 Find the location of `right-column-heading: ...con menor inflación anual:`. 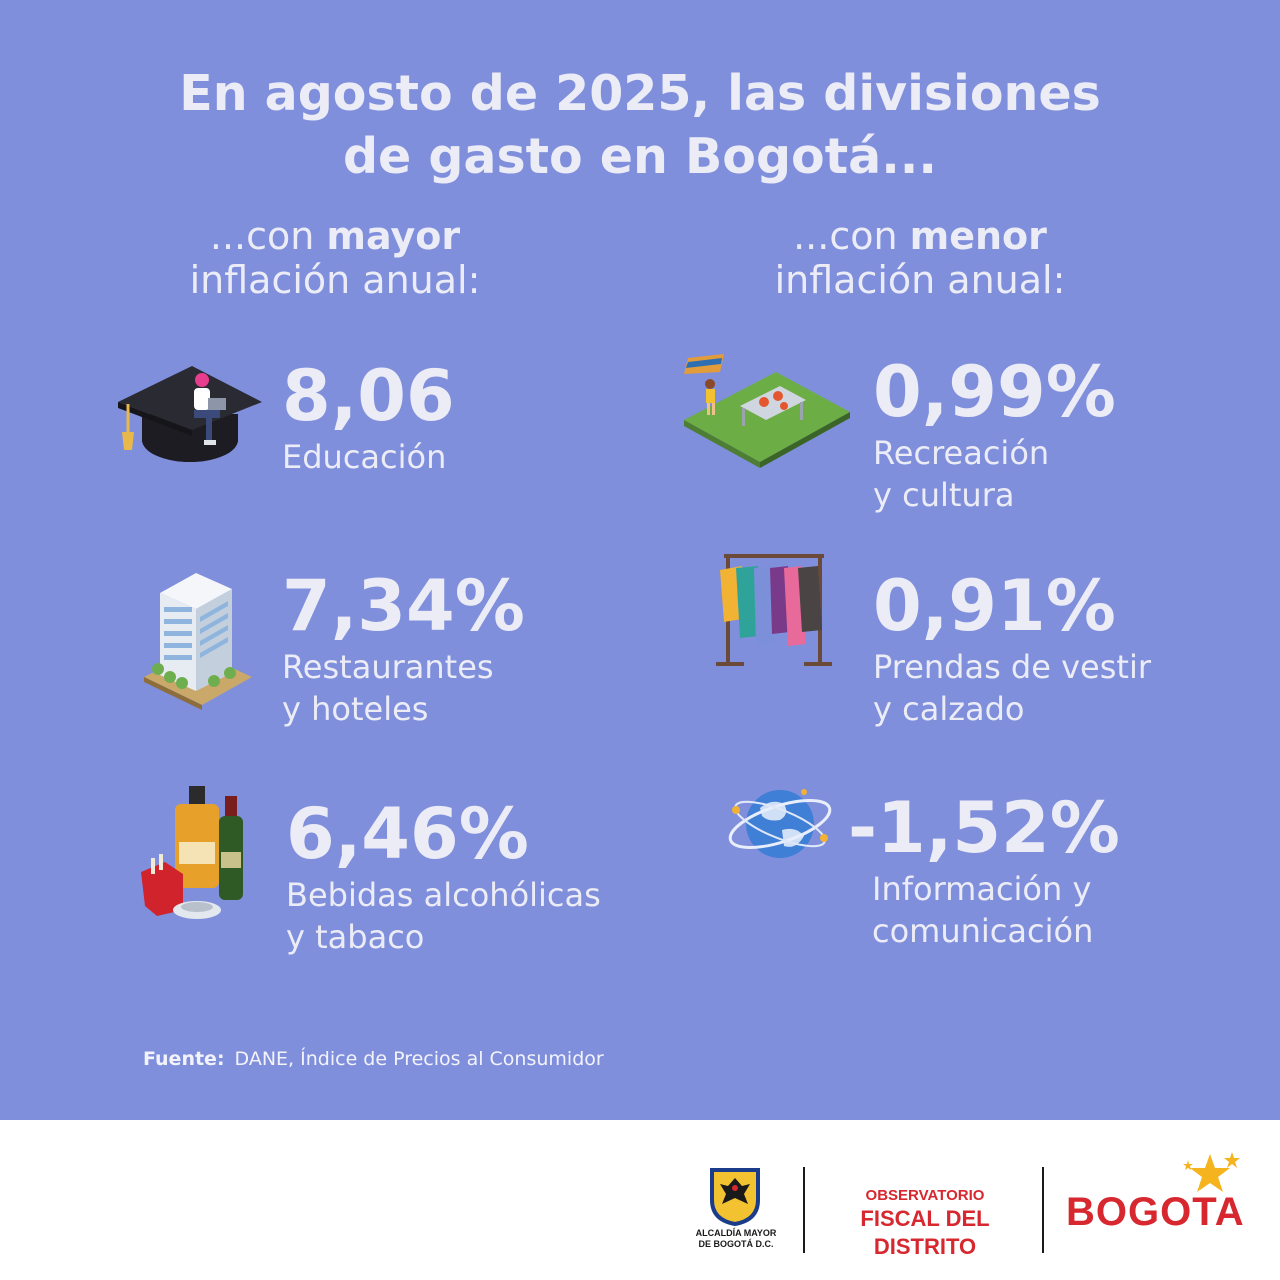

right-column-heading: ...con menor inflación anual: is located at coordinates (920, 258).